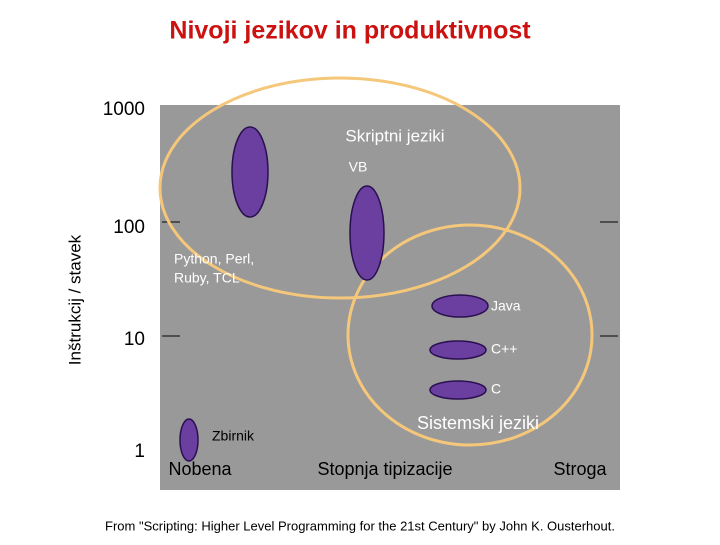  I want to click on systems-region, so click(470, 335).